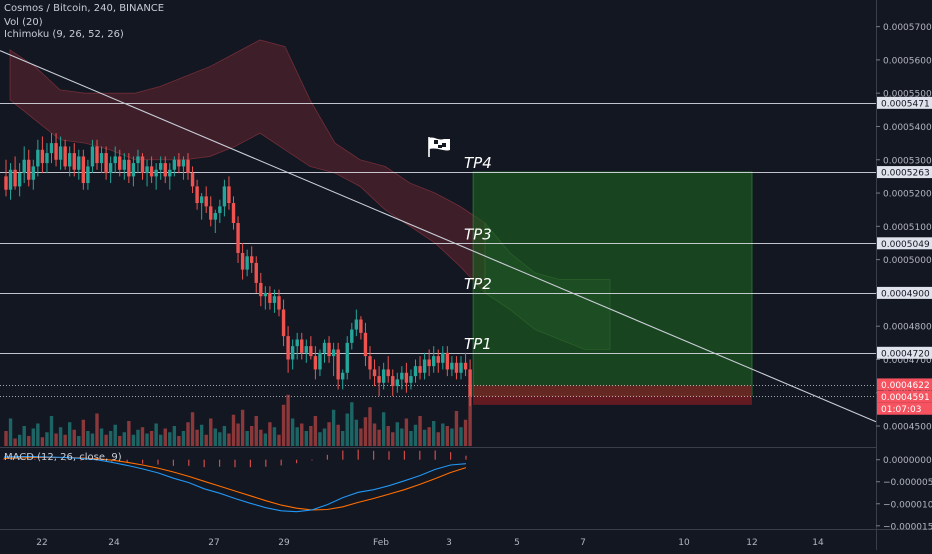 This screenshot has width=932, height=554. Describe the element at coordinates (84, 8) in the screenshot. I see `symbol-legend: Cosmos / Bitcoin, 240, BINANCE` at that location.